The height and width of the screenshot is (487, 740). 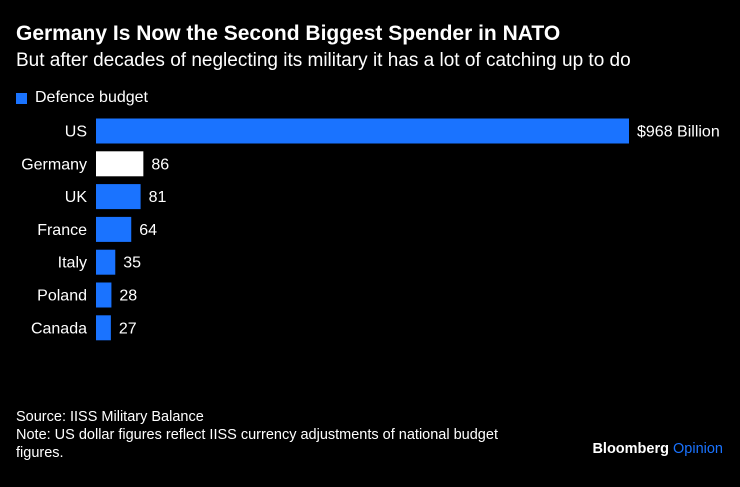 What do you see at coordinates (103, 328) in the screenshot?
I see `bar-canada` at bounding box center [103, 328].